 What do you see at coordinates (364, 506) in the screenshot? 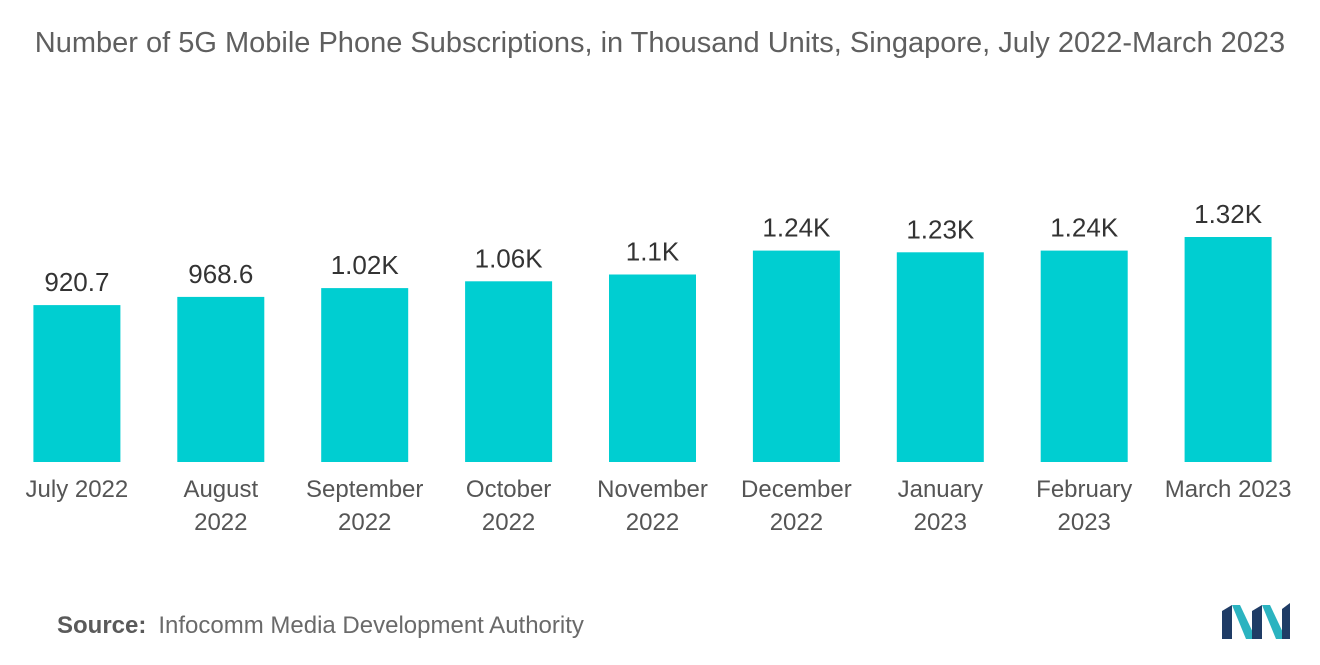
I see `x-tick-label-2: September 2022` at bounding box center [364, 506].